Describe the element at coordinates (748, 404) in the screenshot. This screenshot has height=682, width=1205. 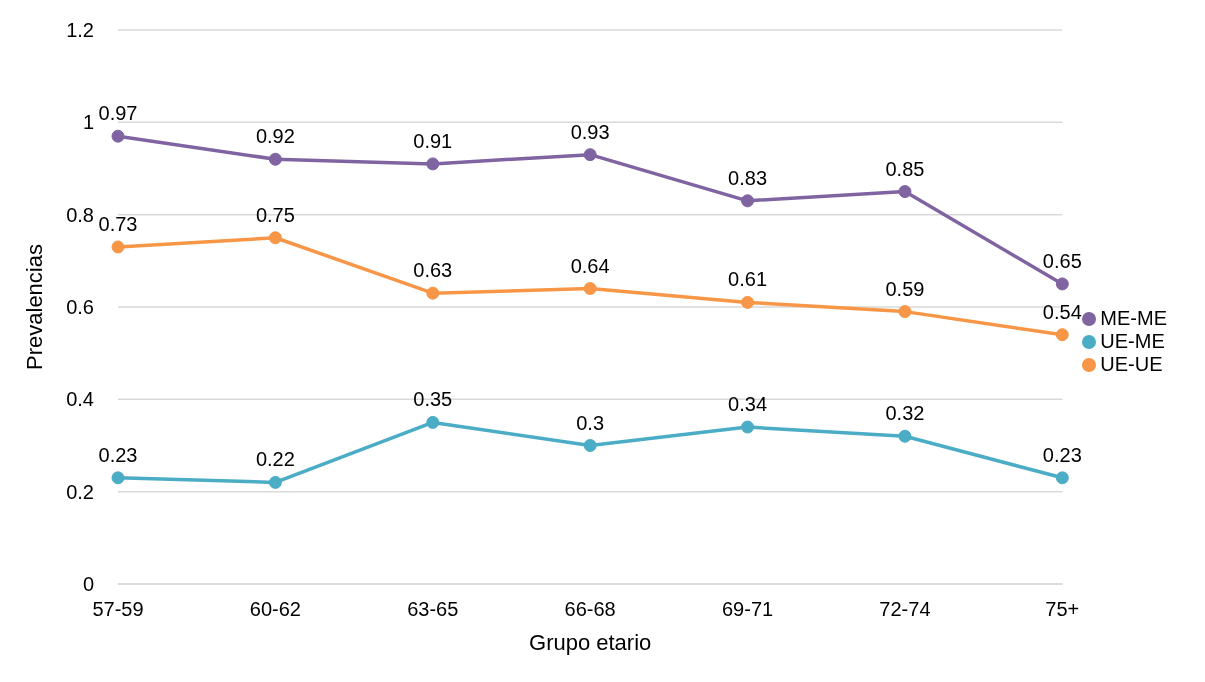
I see `data-label: 0.34` at that location.